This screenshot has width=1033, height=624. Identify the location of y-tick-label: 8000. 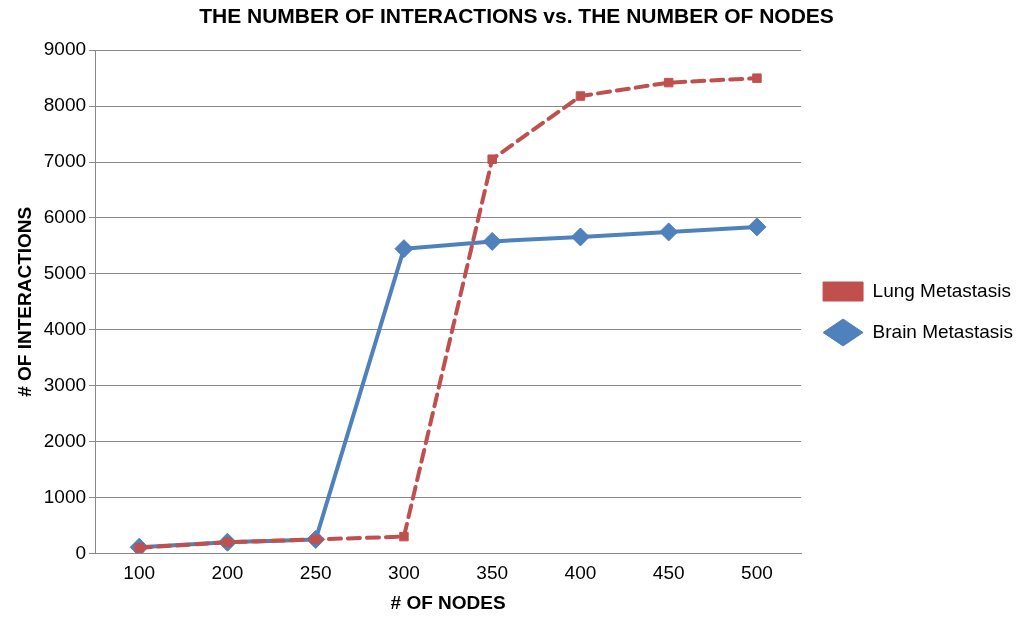
(65, 105).